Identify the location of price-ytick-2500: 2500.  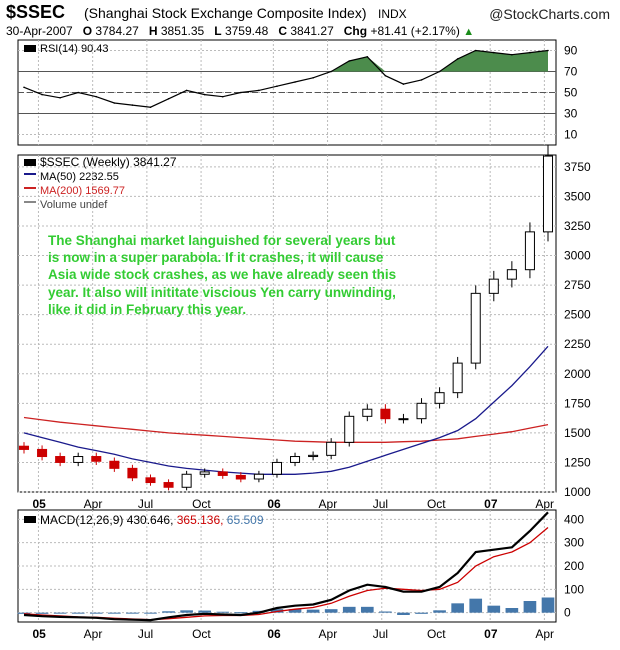
(577, 315).